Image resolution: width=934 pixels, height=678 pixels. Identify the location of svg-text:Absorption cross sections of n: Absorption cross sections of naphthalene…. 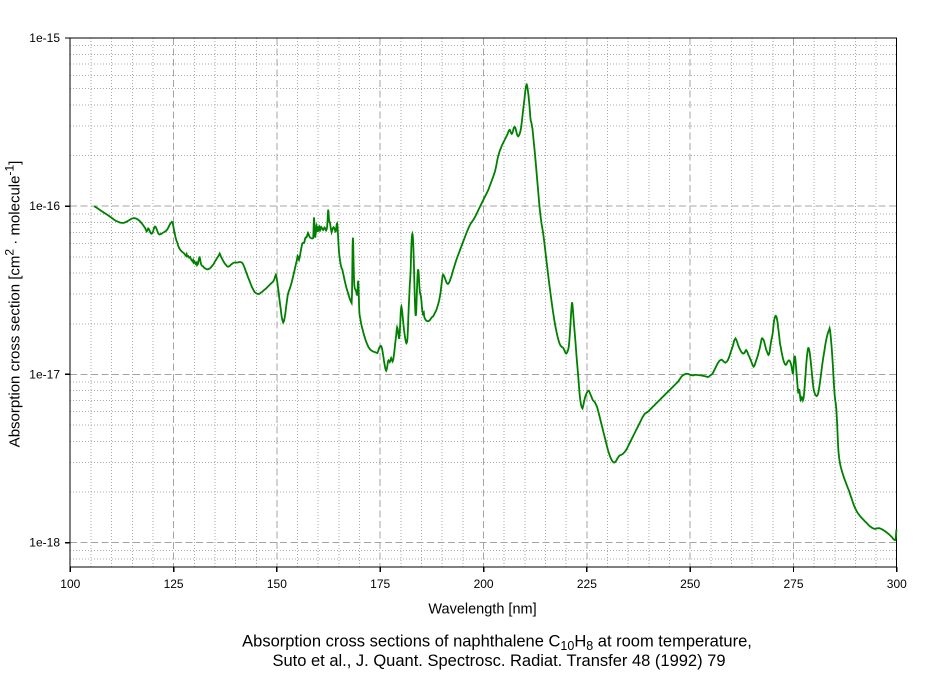
(497, 643).